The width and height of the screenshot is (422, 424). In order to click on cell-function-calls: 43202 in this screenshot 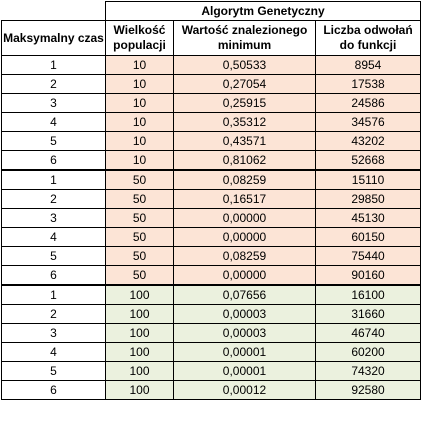, I will do `click(368, 141)`.